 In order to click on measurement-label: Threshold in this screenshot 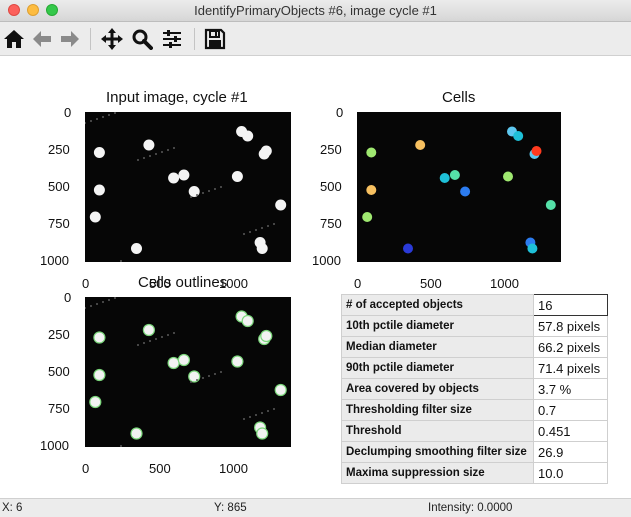, I will do `click(437, 431)`.